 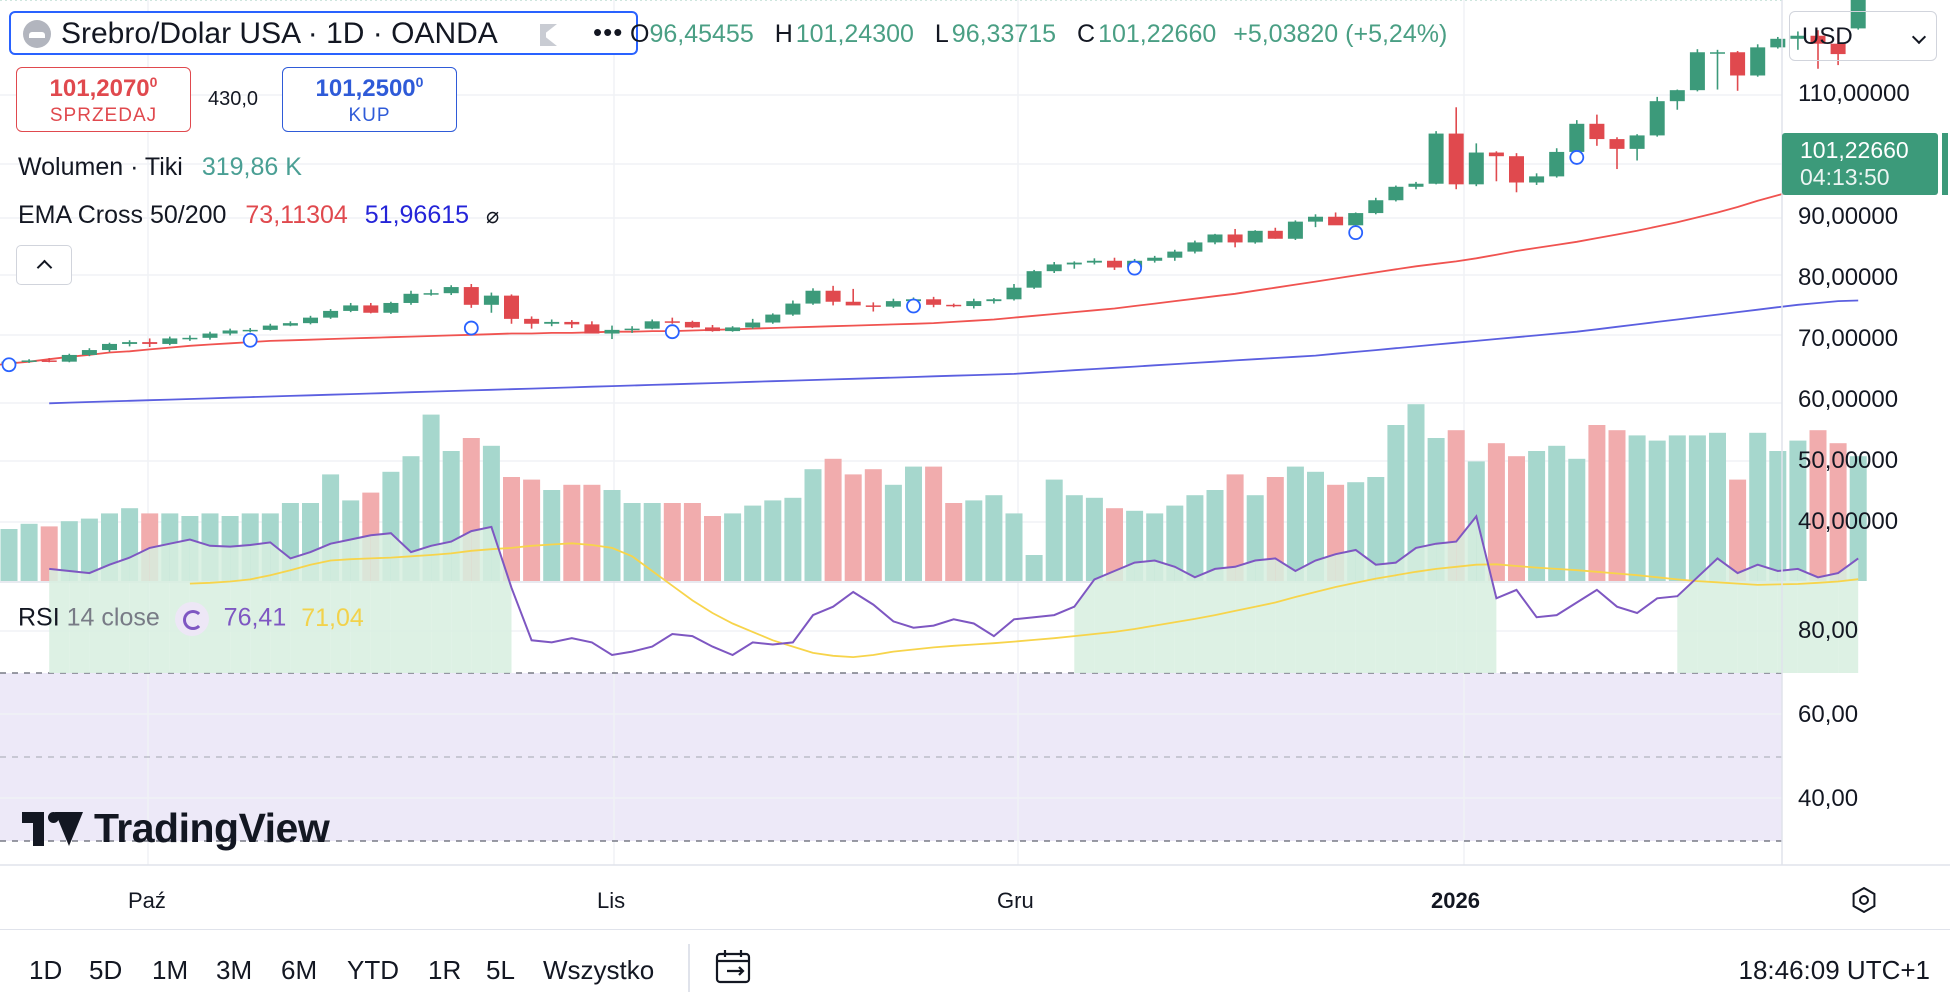 I want to click on bar-countdown: 04:13:50, so click(x=1845, y=177).